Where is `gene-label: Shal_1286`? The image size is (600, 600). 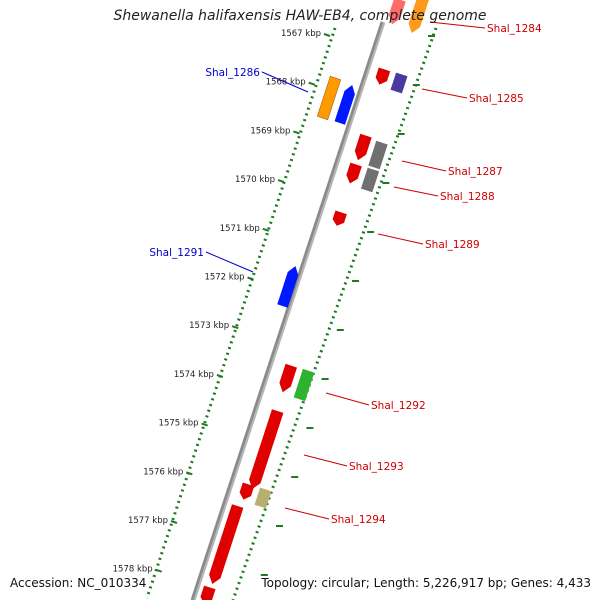 gene-label: Shal_1286 is located at coordinates (232, 73).